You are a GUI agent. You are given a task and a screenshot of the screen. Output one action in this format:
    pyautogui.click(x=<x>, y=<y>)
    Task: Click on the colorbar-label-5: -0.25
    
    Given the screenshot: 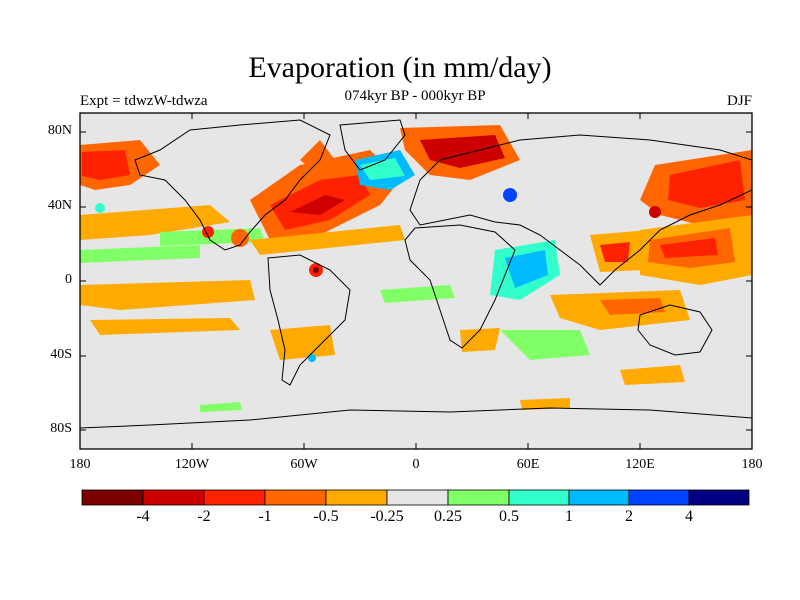 What is the action you would take?
    pyautogui.click(x=387, y=516)
    